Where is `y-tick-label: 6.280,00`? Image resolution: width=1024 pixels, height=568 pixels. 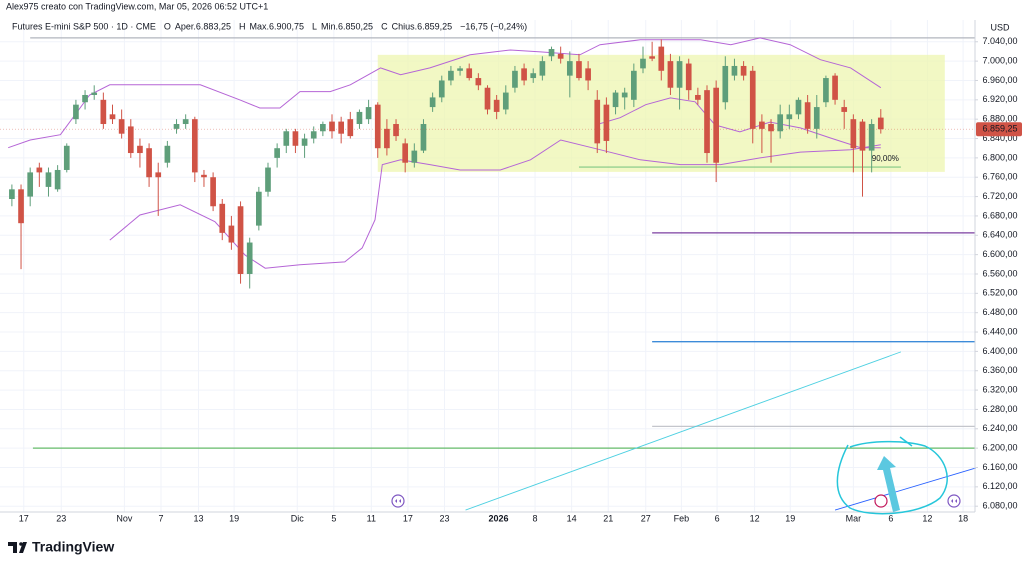 y-tick-label: 6.280,00 is located at coordinates (999, 409).